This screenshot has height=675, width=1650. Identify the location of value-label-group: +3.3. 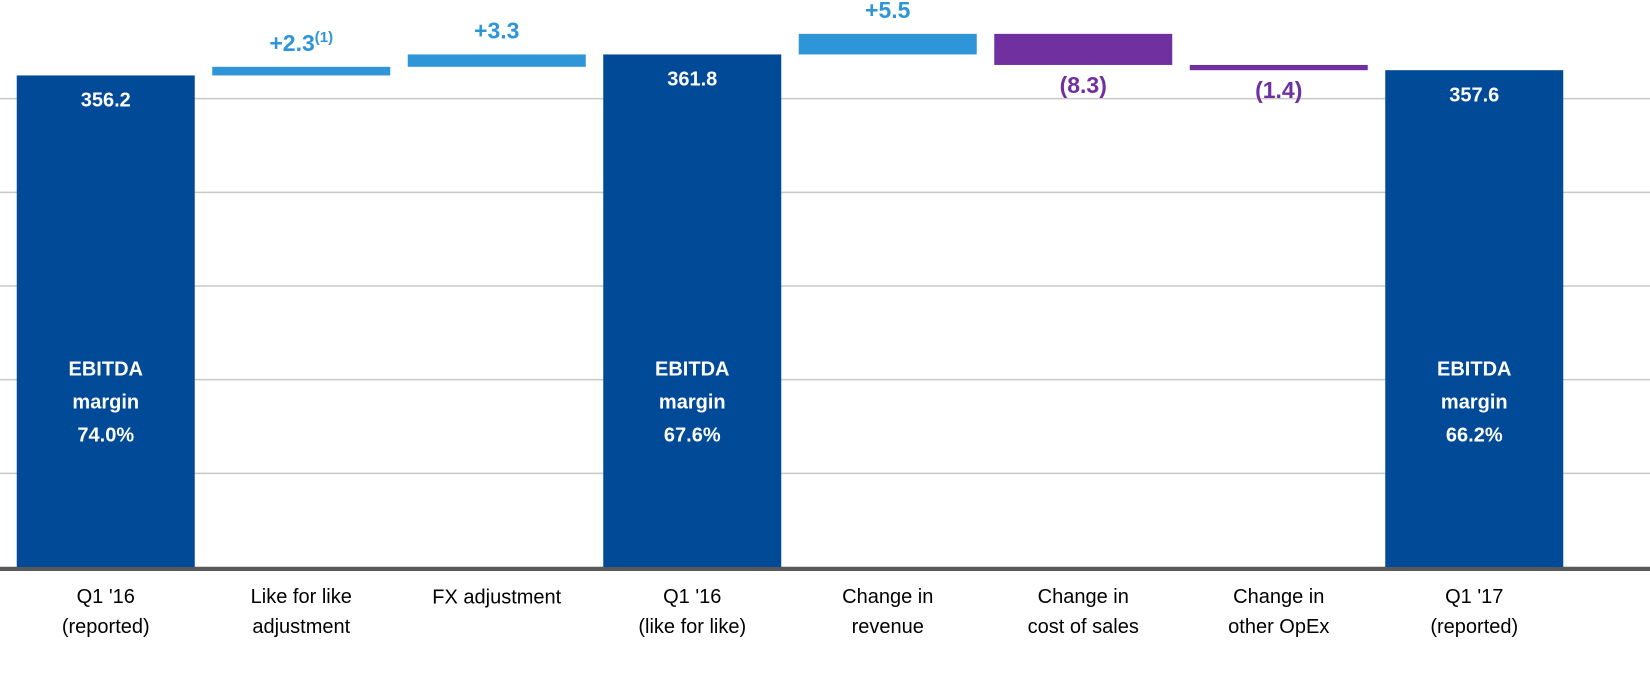
(496, 31).